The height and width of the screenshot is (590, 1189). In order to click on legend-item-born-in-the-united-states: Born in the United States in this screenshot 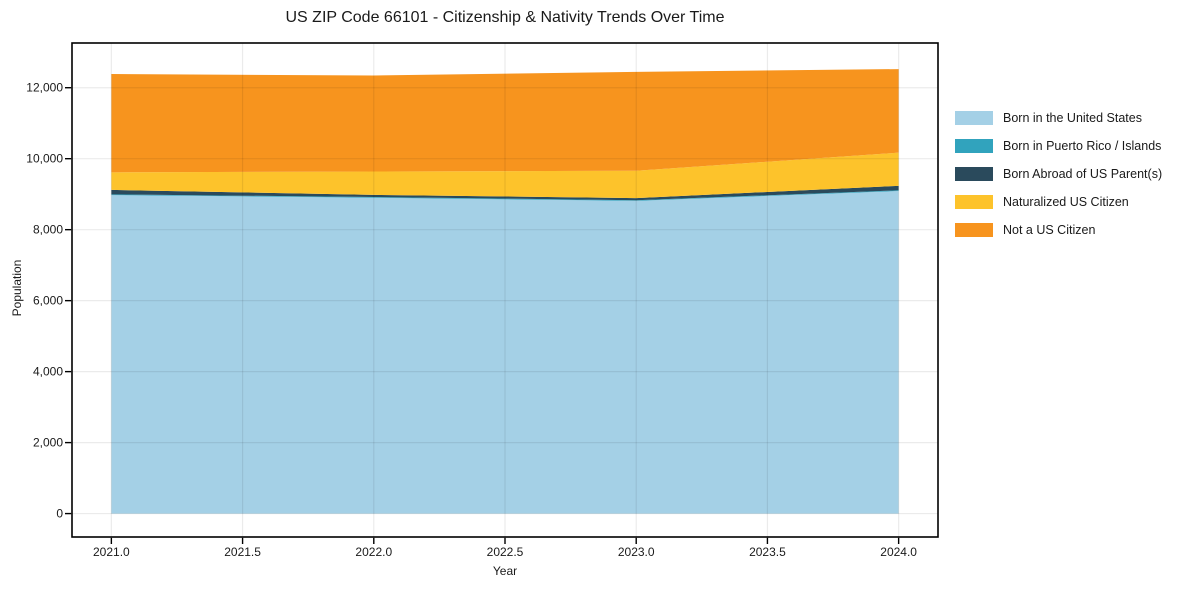, I will do `click(1058, 118)`.